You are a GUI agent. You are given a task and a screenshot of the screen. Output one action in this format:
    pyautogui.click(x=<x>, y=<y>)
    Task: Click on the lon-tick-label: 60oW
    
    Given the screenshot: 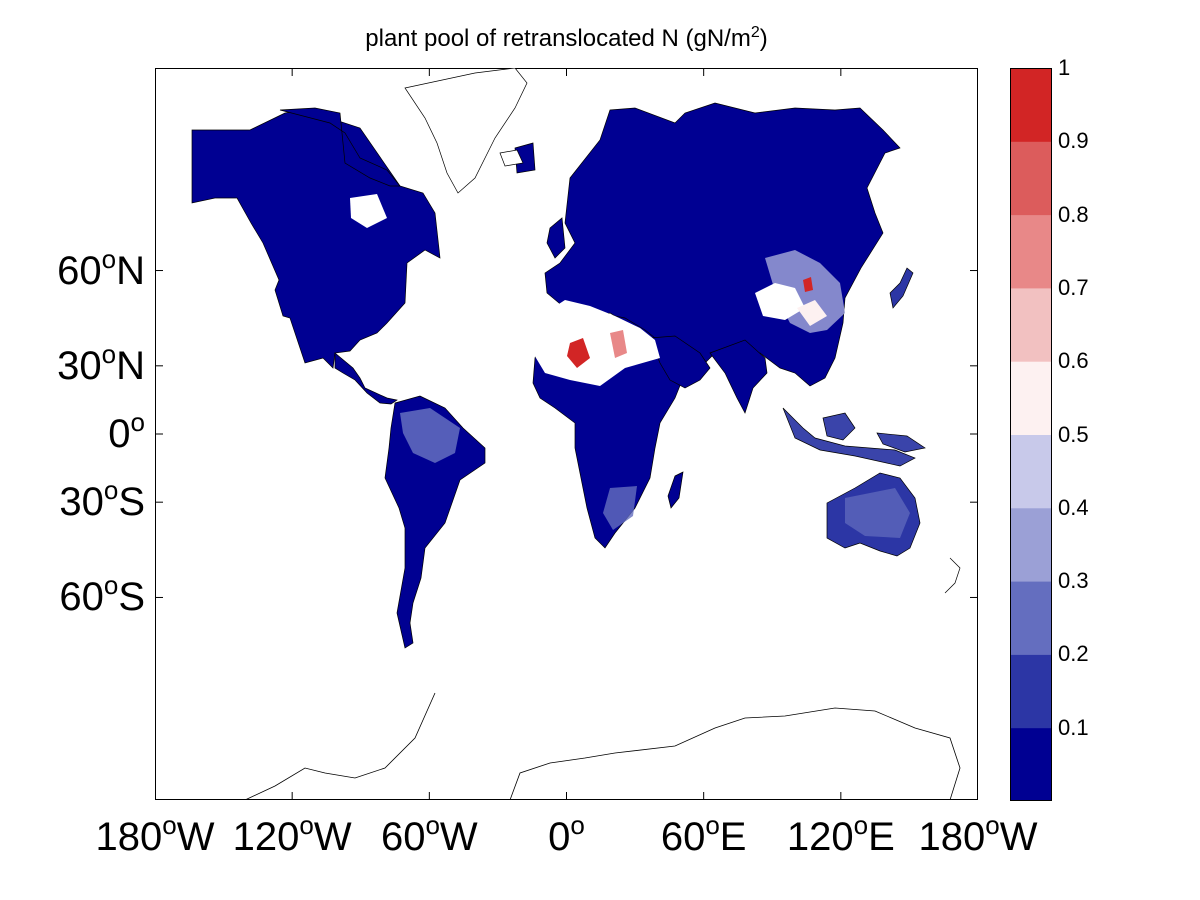 What is the action you would take?
    pyautogui.click(x=429, y=837)
    